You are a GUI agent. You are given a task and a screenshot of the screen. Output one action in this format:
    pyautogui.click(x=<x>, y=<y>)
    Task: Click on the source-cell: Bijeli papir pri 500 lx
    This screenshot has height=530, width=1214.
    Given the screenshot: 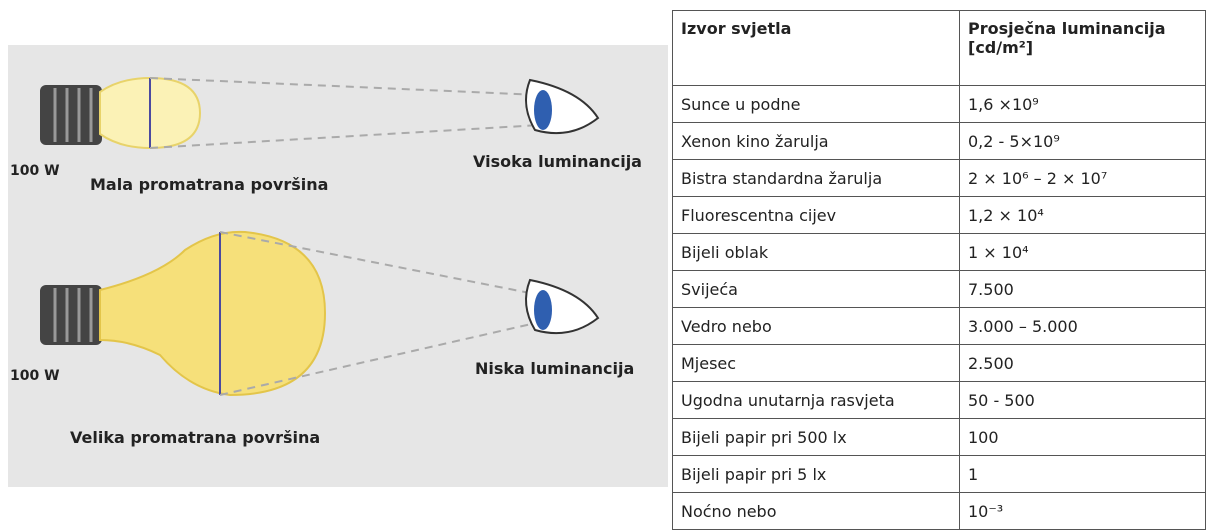 What is the action you would take?
    pyautogui.click(x=816, y=437)
    